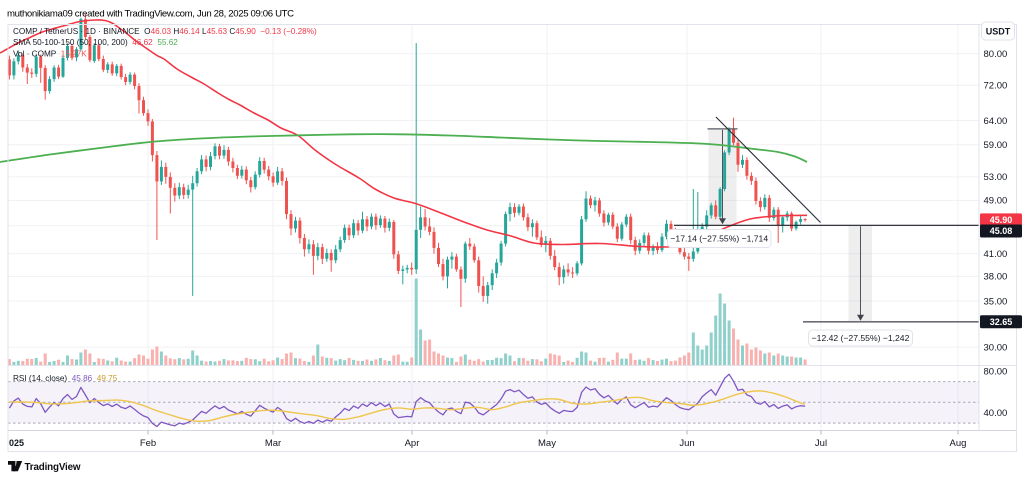  What do you see at coordinates (821, 443) in the screenshot?
I see `svg-text: Jul` at bounding box center [821, 443].